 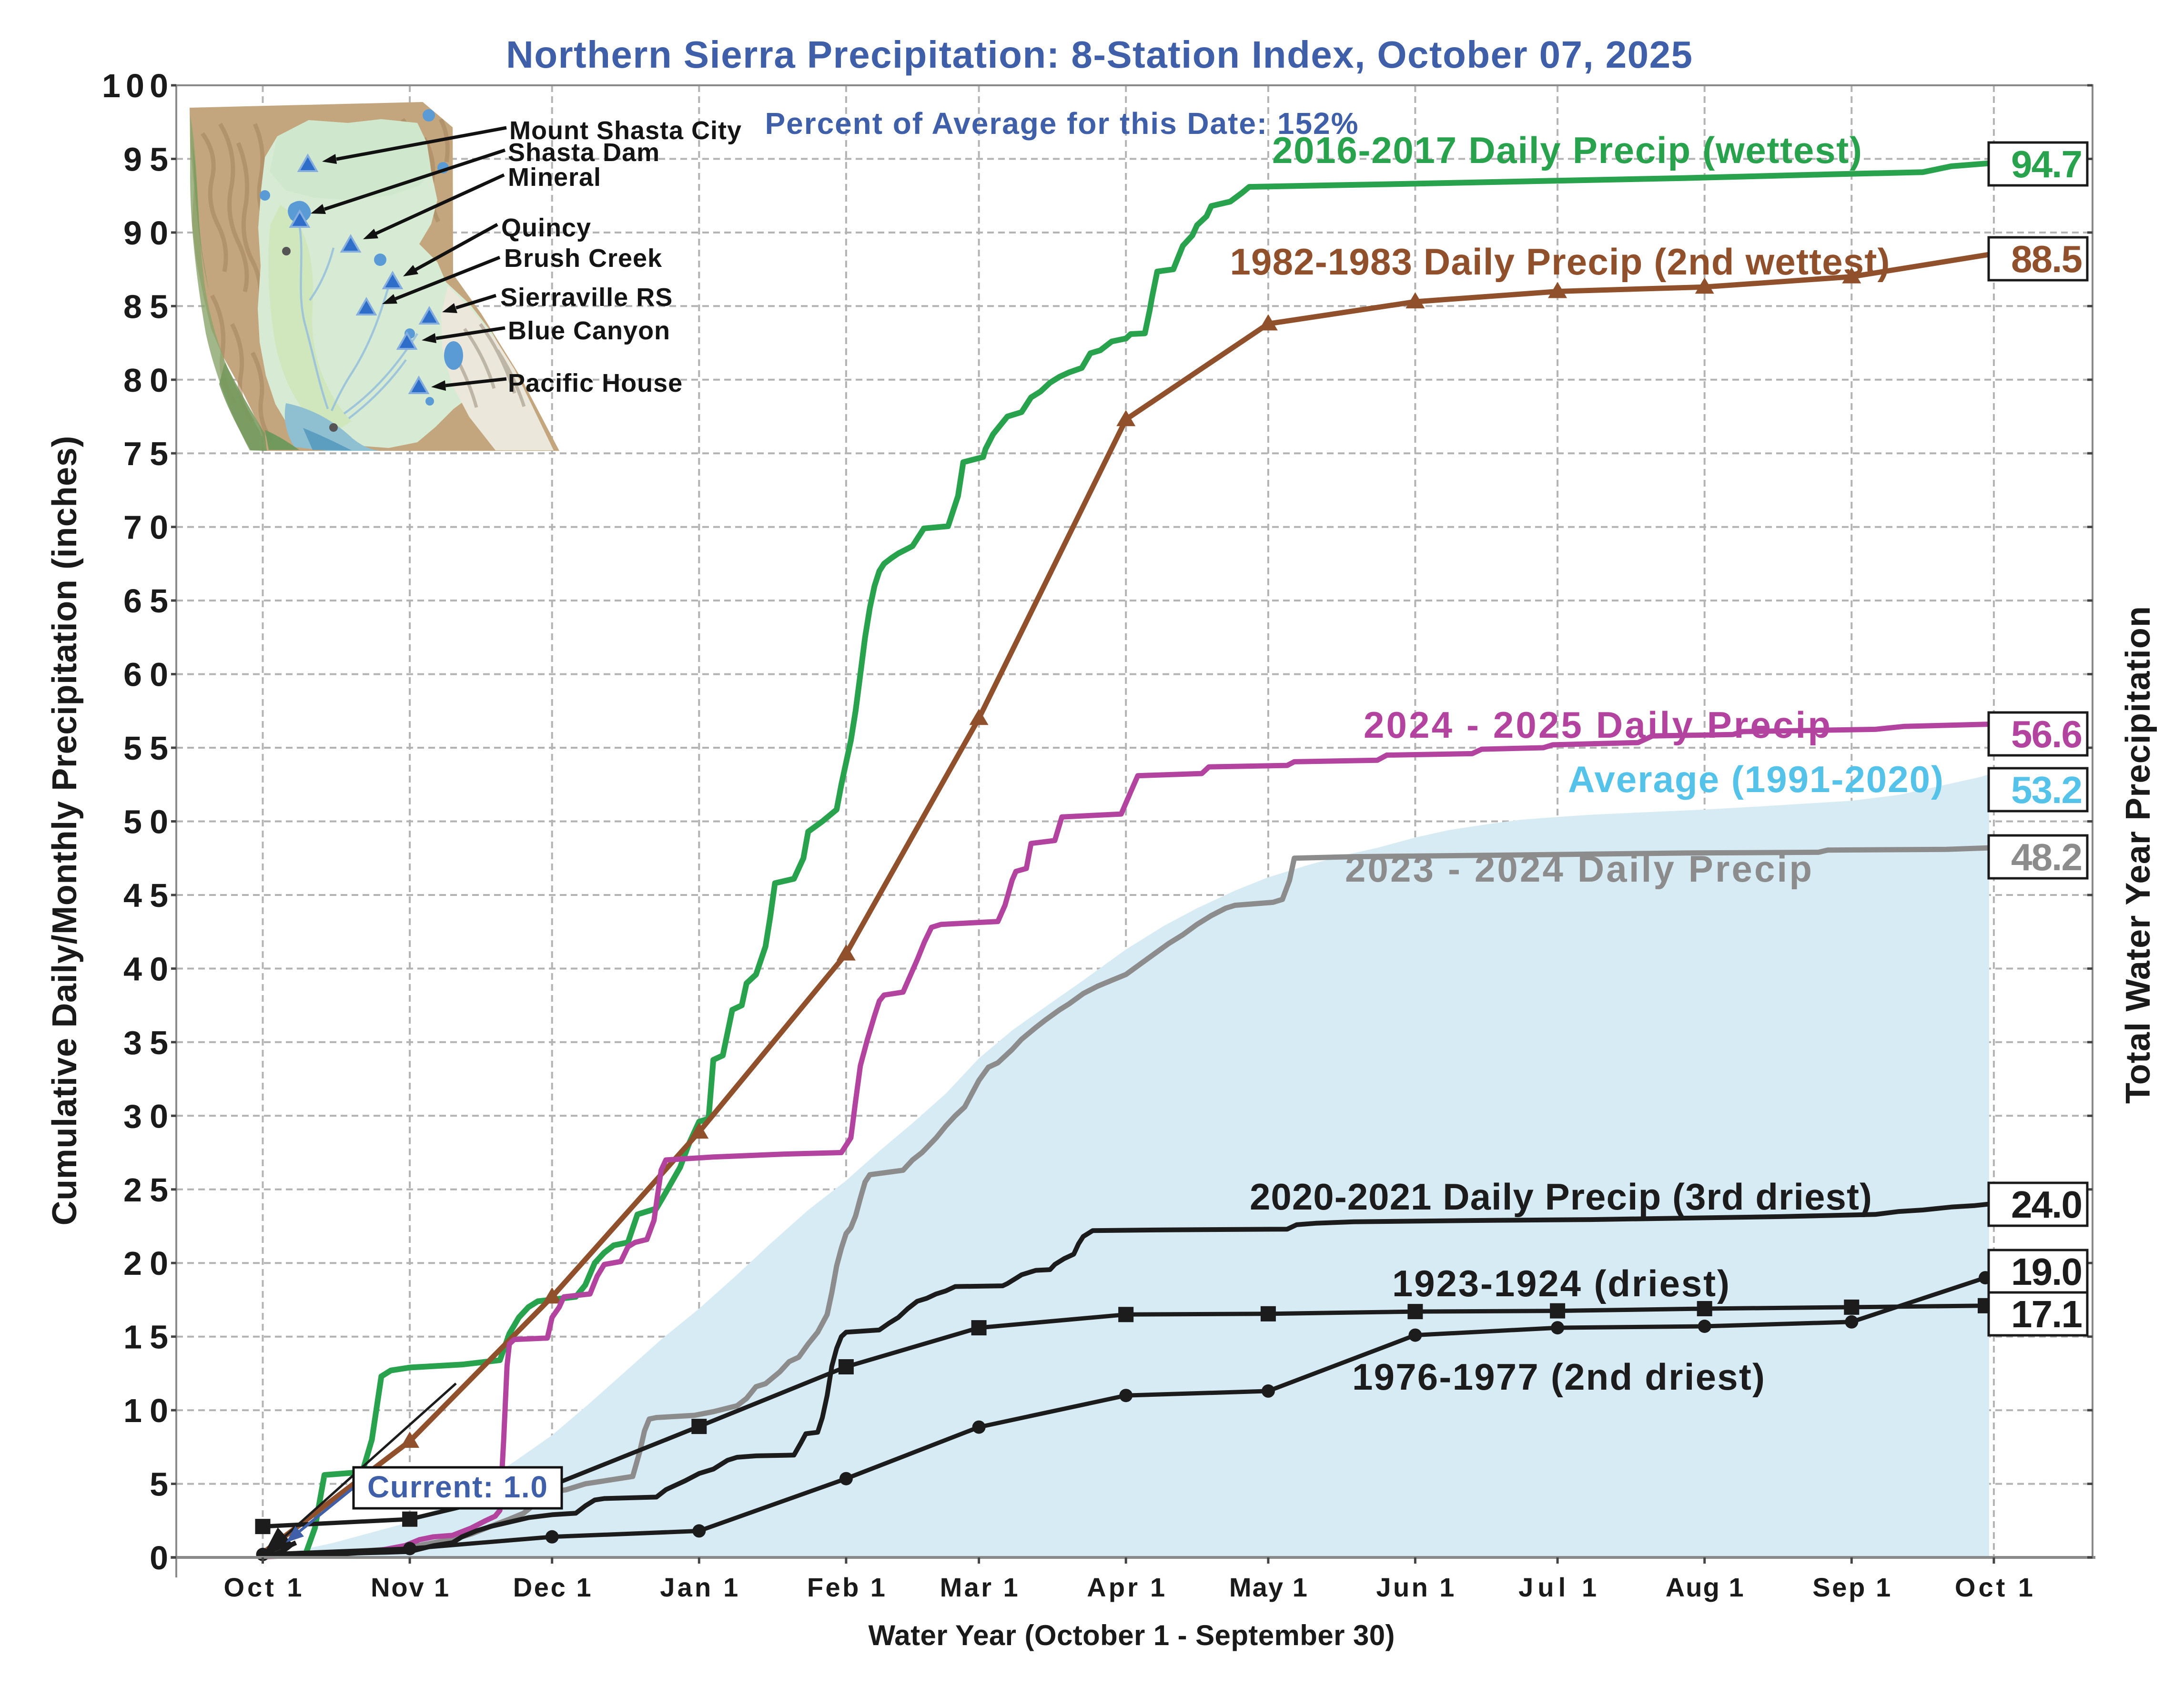 I want to click on svg-text: Dec 1, so click(x=552, y=1587).